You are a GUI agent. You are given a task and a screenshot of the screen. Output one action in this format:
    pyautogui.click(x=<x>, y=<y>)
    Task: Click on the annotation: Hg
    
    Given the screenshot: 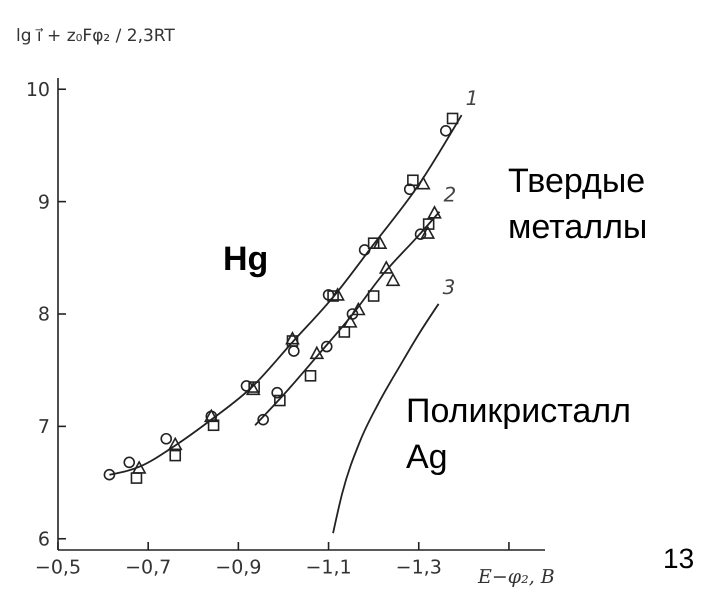 What is the action you would take?
    pyautogui.click(x=246, y=259)
    